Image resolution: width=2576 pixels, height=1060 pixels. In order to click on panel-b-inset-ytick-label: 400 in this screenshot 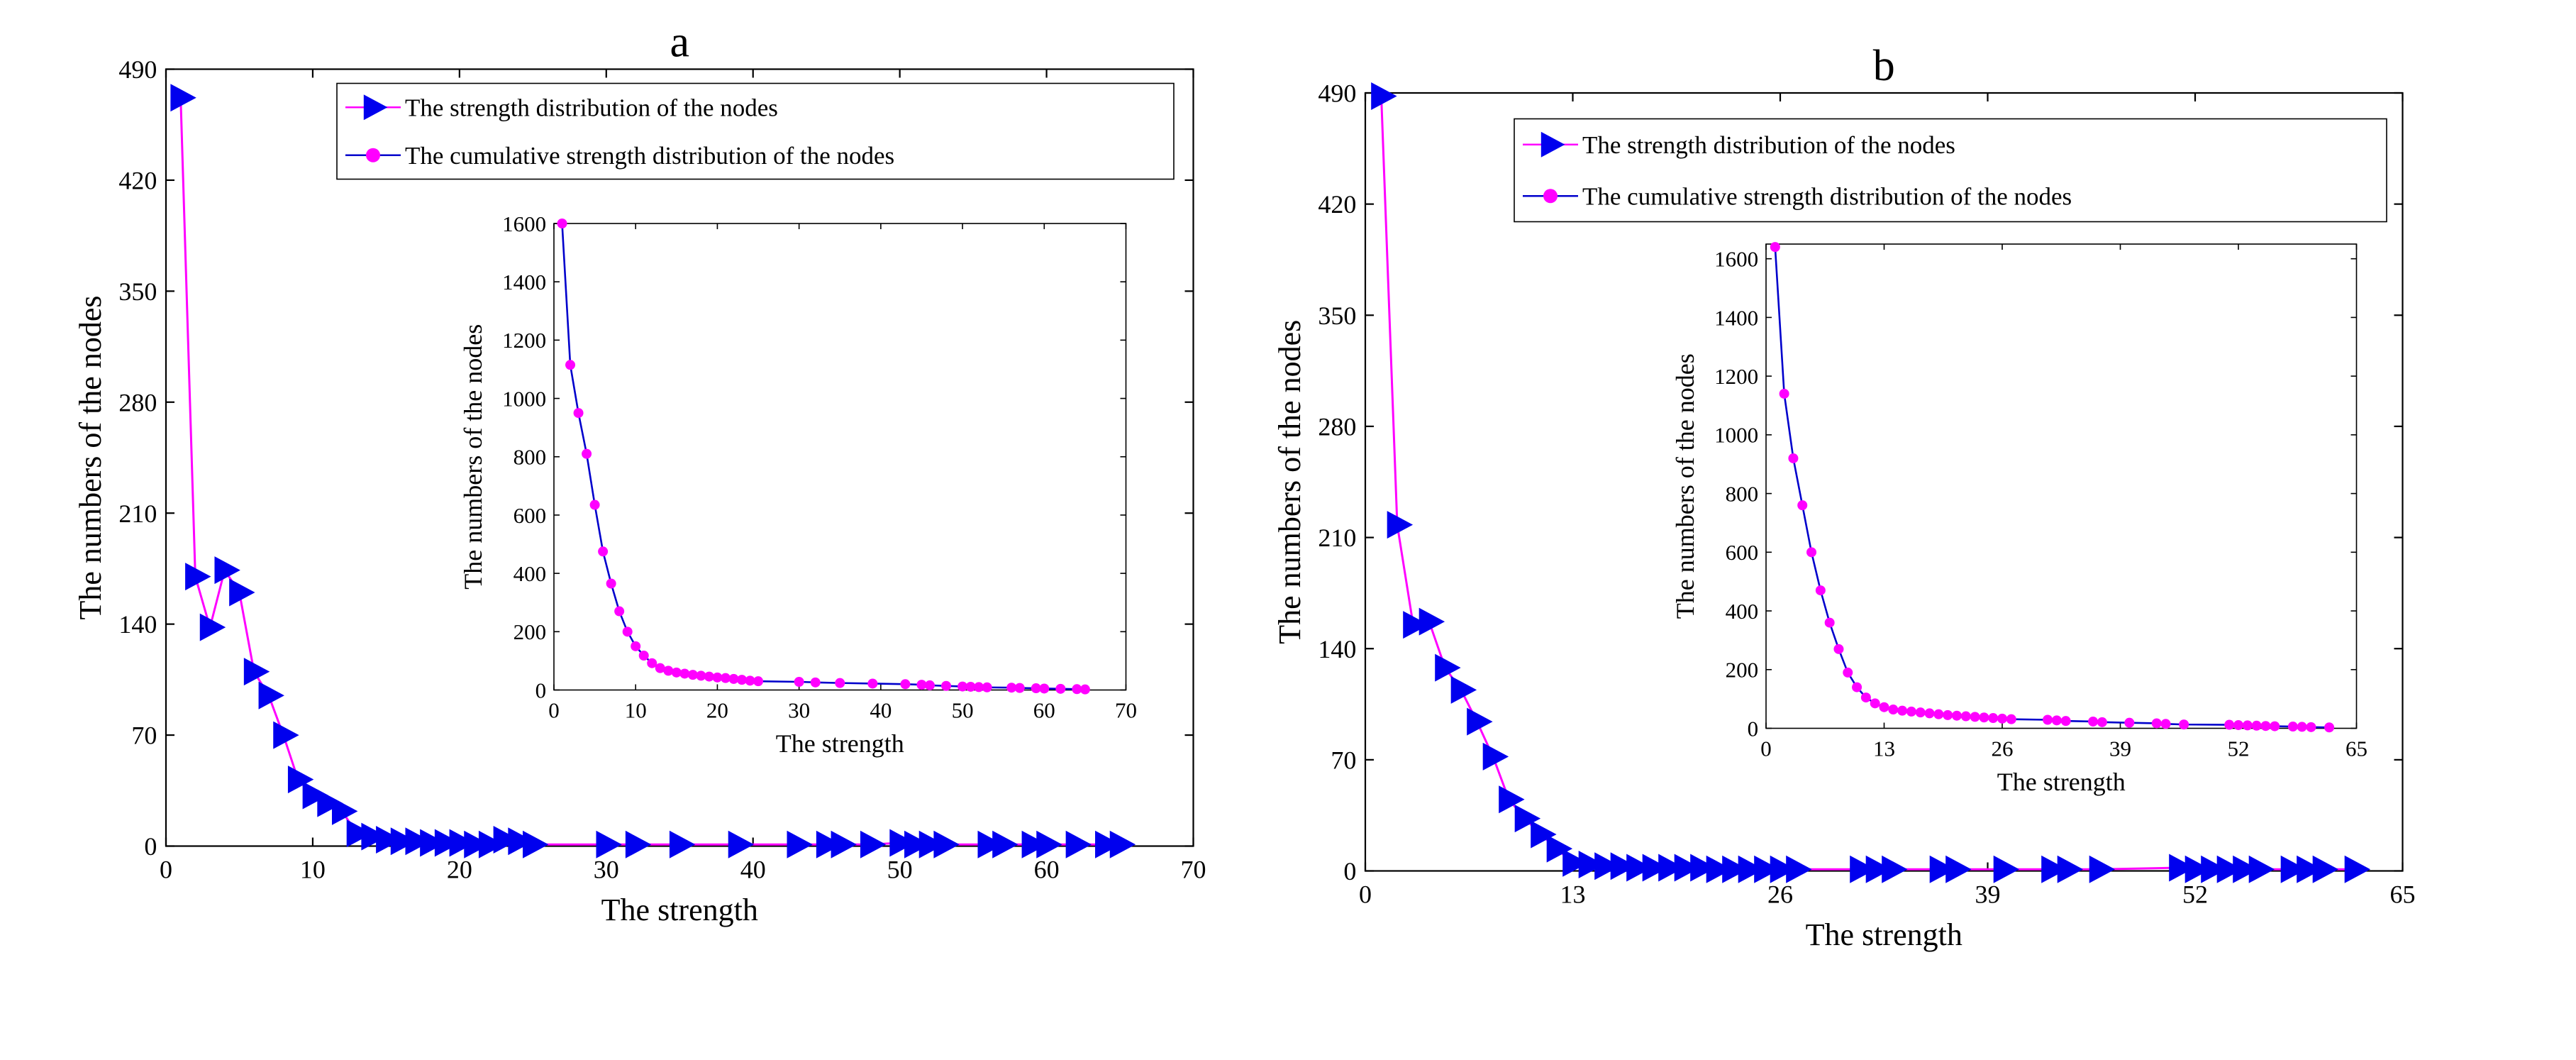, I will do `click(1743, 612)`.